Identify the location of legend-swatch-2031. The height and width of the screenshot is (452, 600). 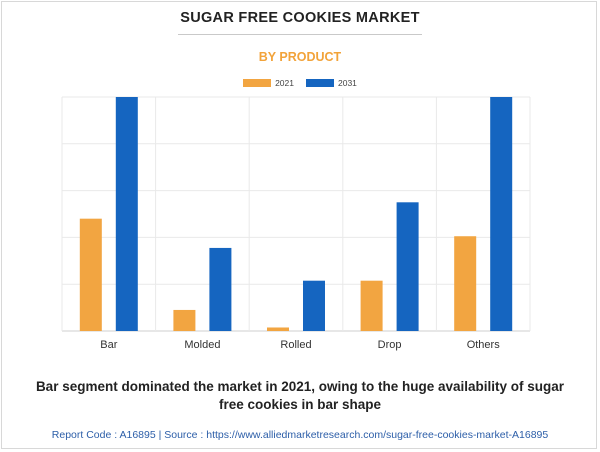
(320, 83).